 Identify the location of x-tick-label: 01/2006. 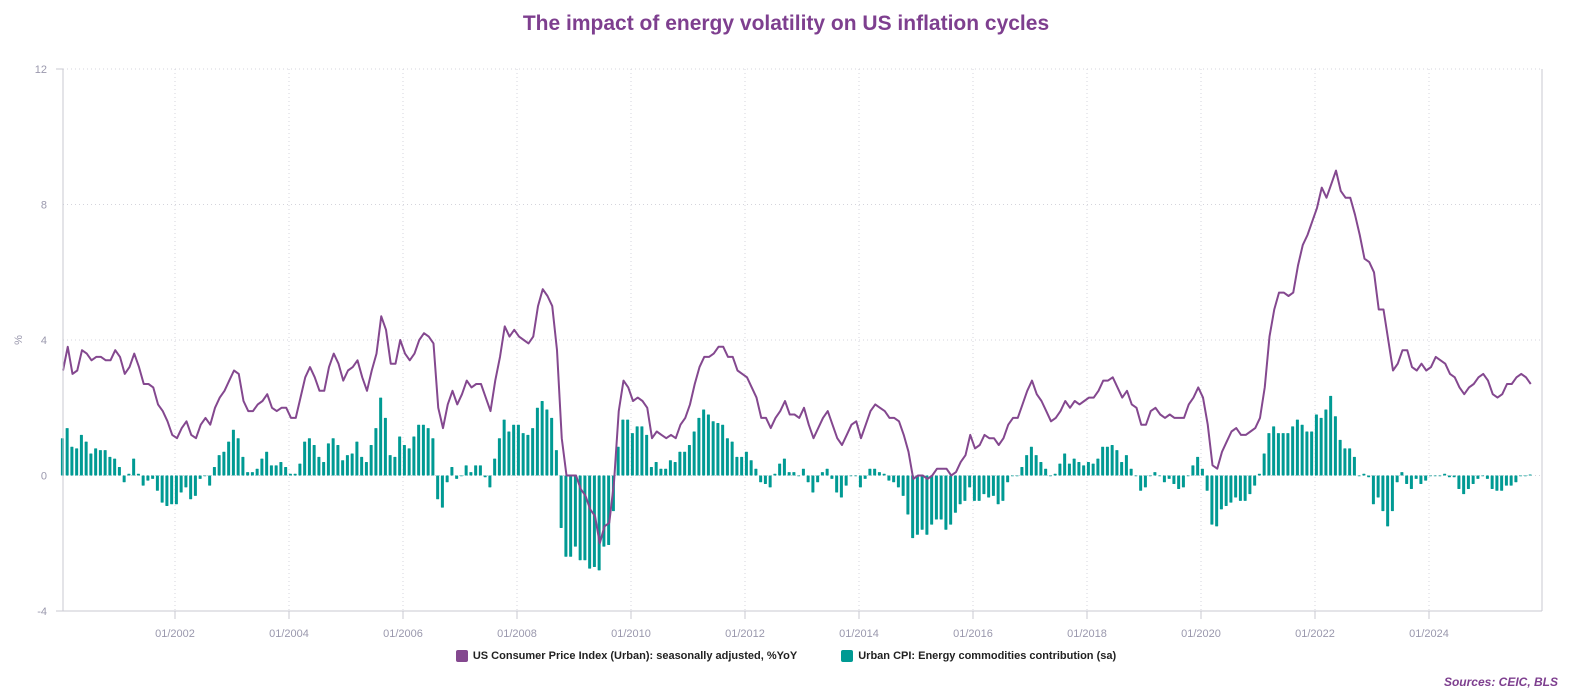
(403, 634).